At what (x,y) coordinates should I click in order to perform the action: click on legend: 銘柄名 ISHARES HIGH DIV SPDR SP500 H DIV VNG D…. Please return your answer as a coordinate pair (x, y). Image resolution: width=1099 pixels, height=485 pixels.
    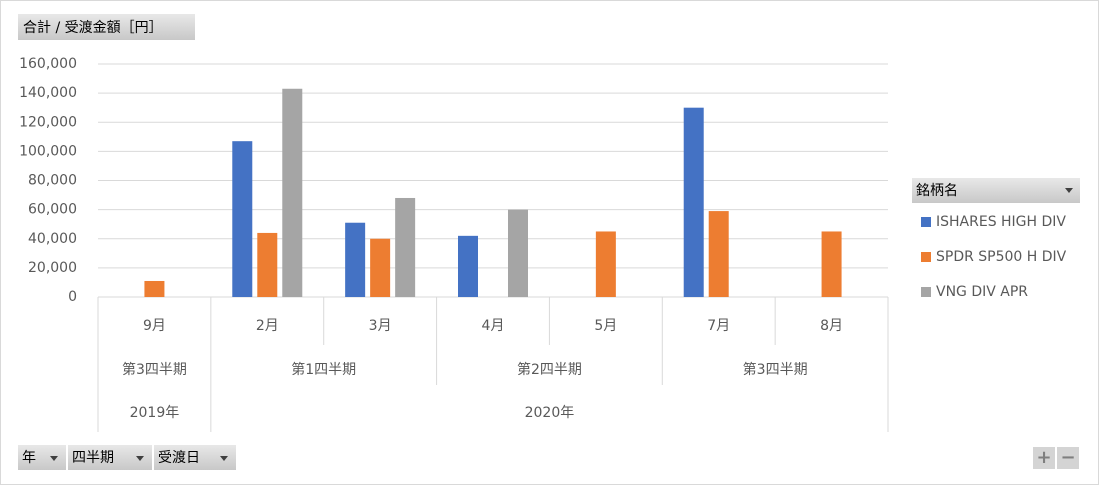
    Looking at the image, I should click on (996, 239).